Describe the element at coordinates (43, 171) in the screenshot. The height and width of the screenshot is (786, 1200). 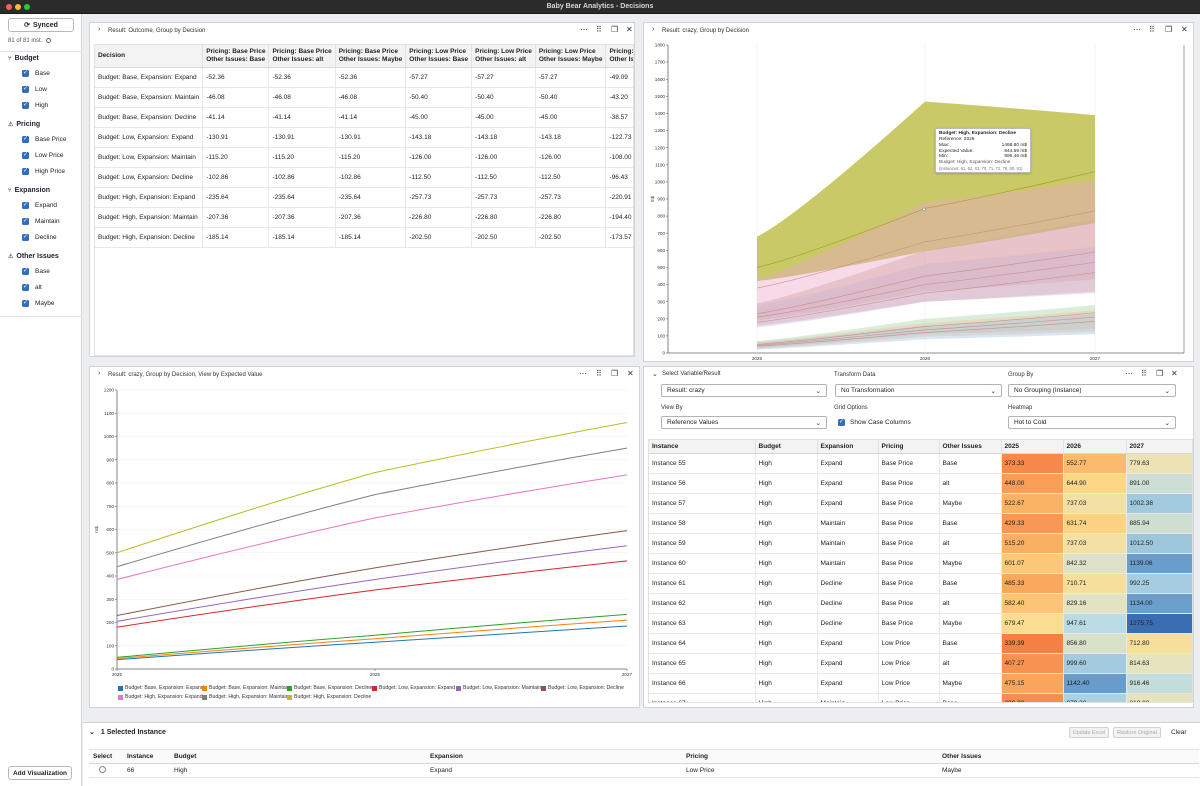
I see `filter-option-high-price: ✓ High Price` at that location.